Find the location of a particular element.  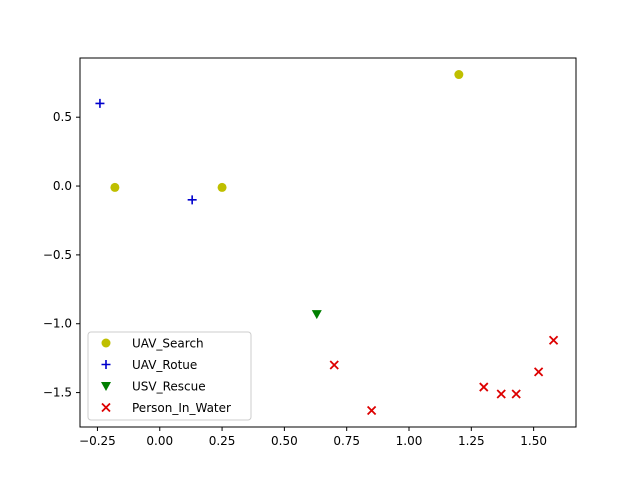

x-tick-label: −0.25 is located at coordinates (97, 441).